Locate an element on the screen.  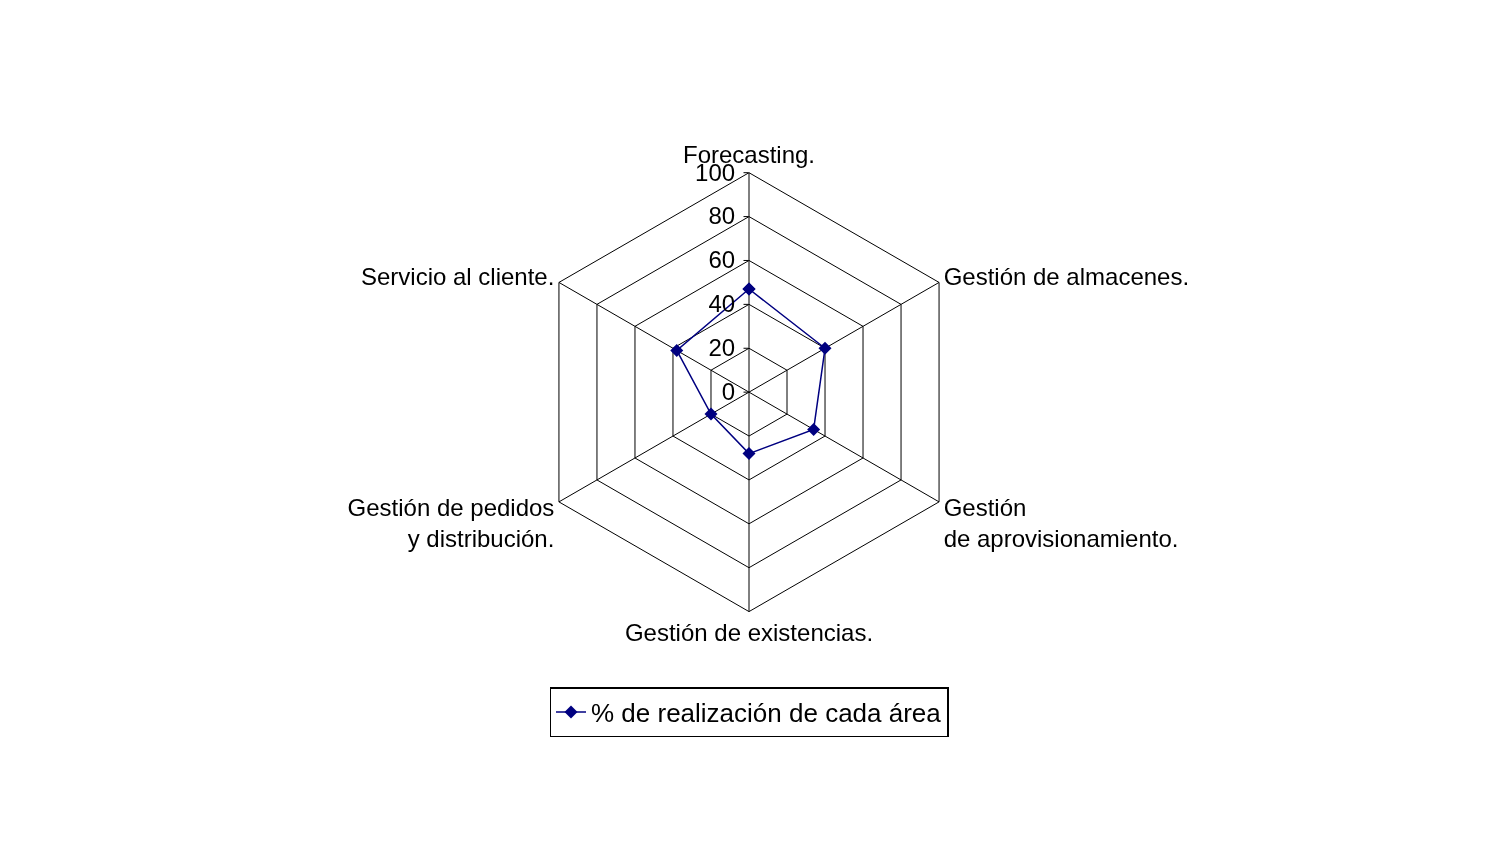
y-tick-label: 0 is located at coordinates (728, 391).